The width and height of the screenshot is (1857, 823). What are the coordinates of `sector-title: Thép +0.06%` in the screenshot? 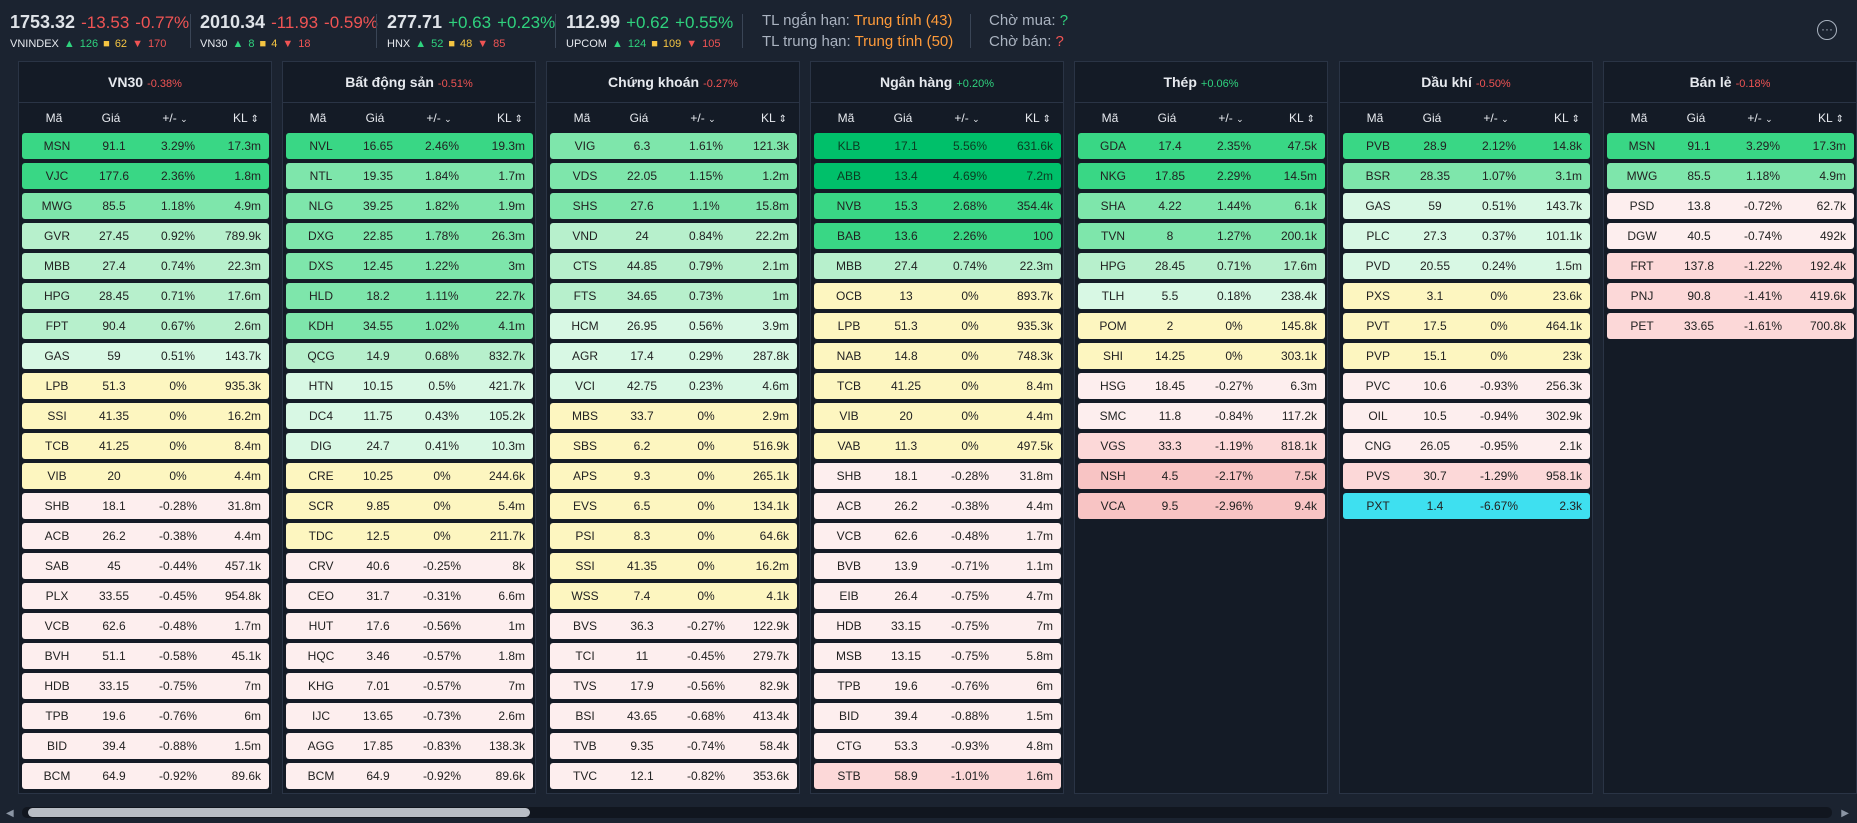 It's located at (1201, 82).